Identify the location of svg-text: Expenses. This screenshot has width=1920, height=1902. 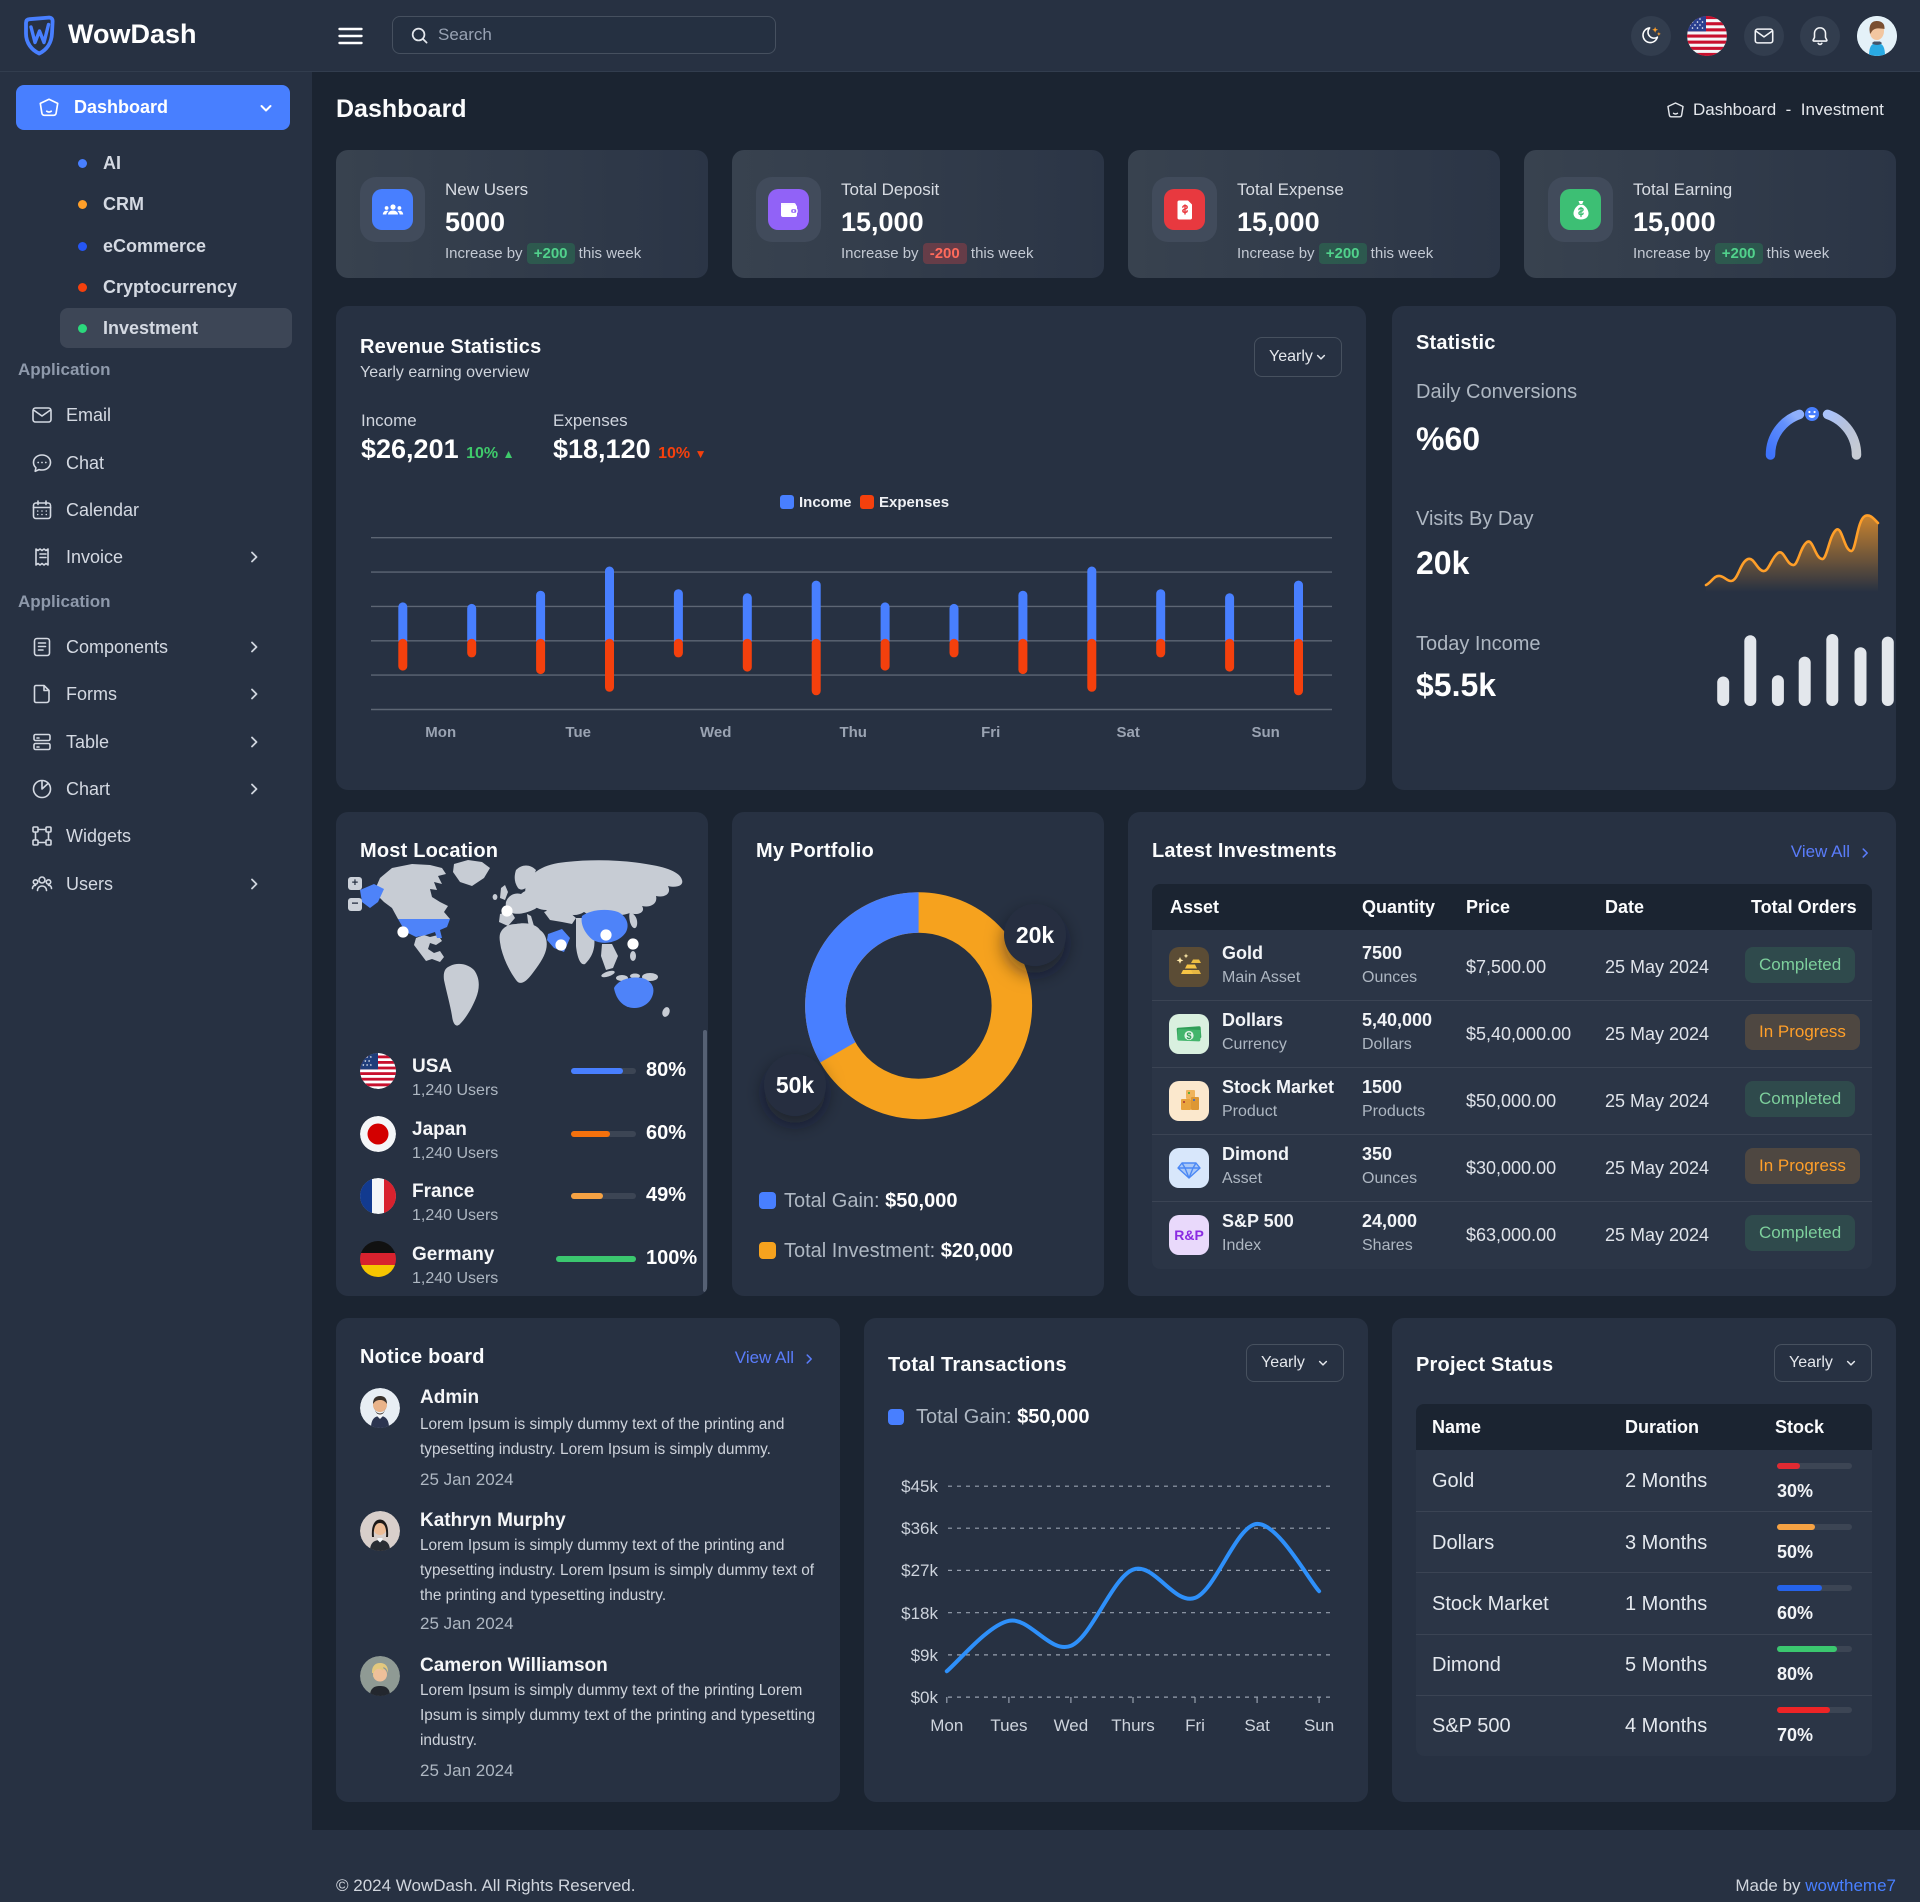
(914, 502).